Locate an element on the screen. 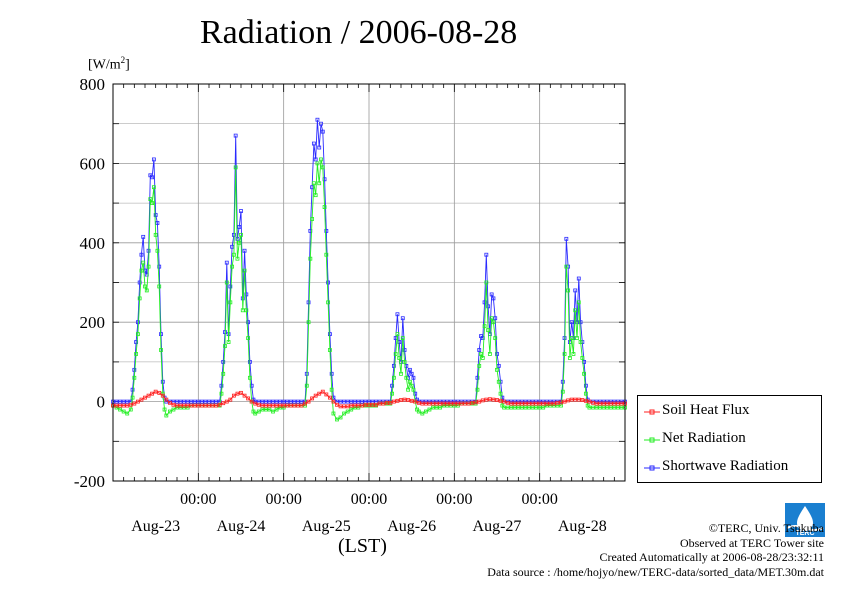  series-line-soil-heat-flux is located at coordinates (369, 399).